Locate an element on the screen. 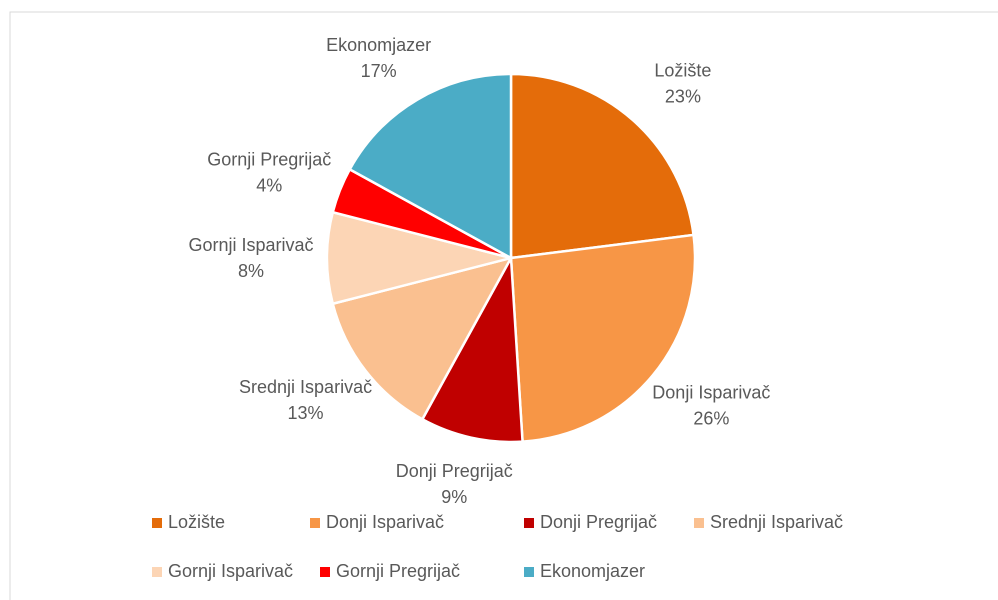 The height and width of the screenshot is (600, 998). slice-label: Donji Isparivač is located at coordinates (711, 393).